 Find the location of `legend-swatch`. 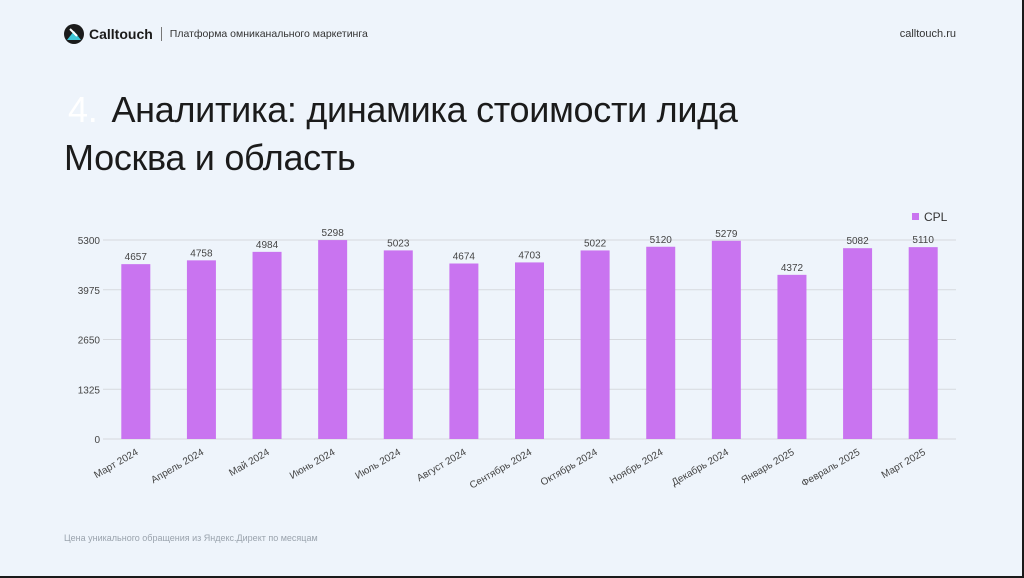

legend-swatch is located at coordinates (915, 216).